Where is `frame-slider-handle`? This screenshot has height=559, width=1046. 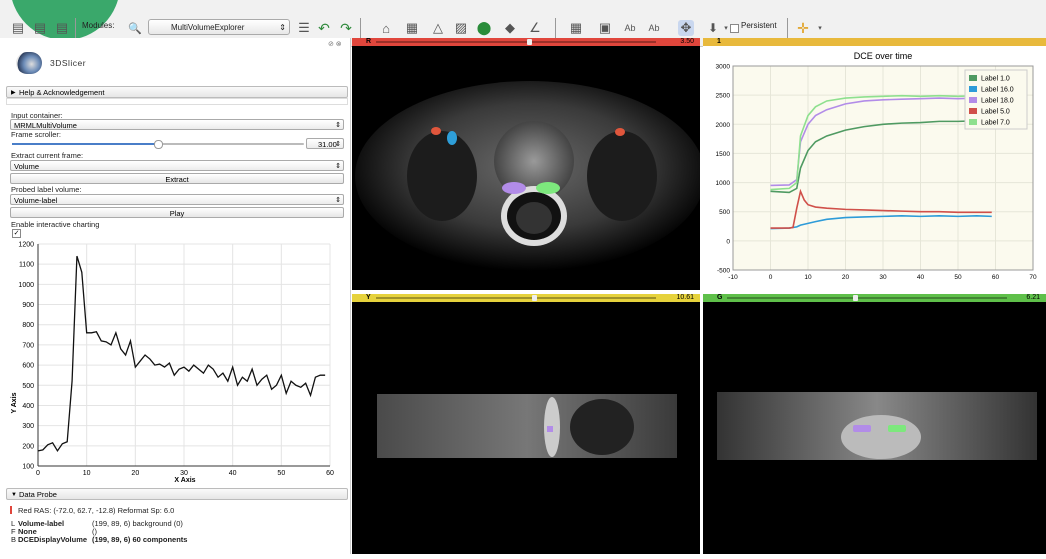
frame-slider-handle is located at coordinates (158, 144).